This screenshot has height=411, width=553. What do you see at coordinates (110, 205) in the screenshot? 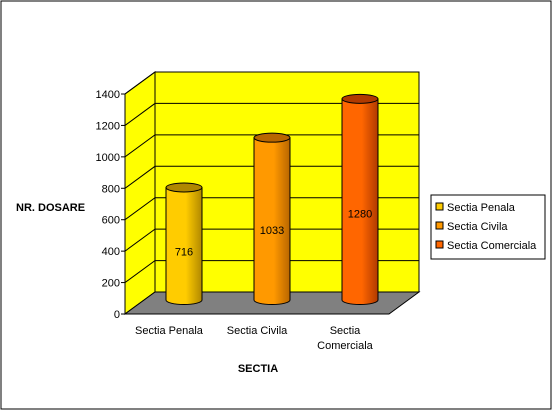
I see `y-axis-ticks: 0 200 400 600 800 1000 1200 1400` at bounding box center [110, 205].